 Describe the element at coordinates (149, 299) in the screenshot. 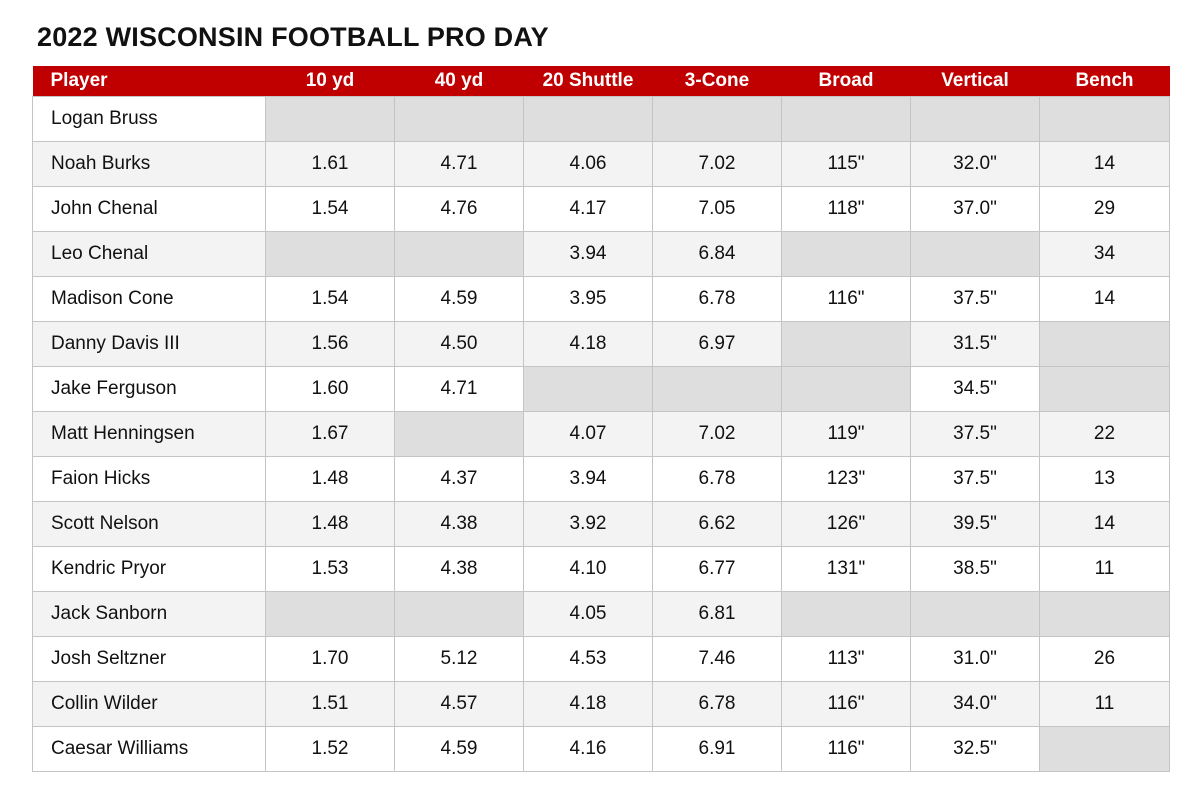

I see `player-name-cell: Madison Cone` at that location.